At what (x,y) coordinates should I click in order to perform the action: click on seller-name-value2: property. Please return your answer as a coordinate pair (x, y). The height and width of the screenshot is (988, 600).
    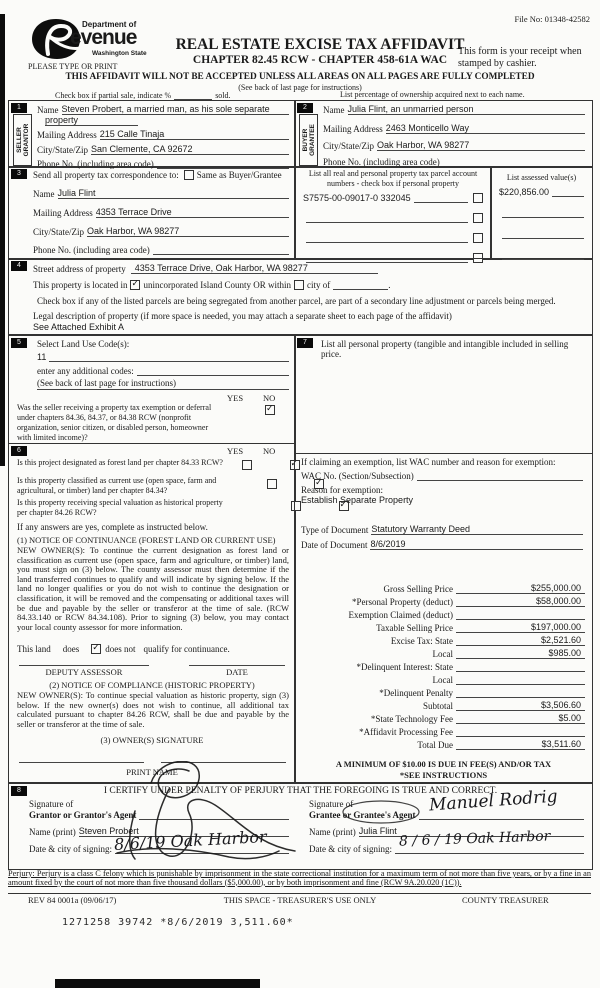
    Looking at the image, I should click on (92, 120).